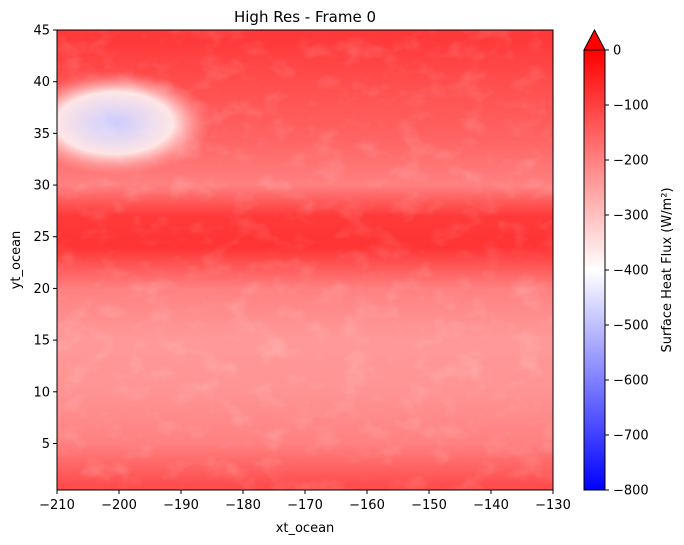  I want to click on x-axis: −210 −200 −190 −180 −170 −160 −150 −140 −130, so click(305, 501).